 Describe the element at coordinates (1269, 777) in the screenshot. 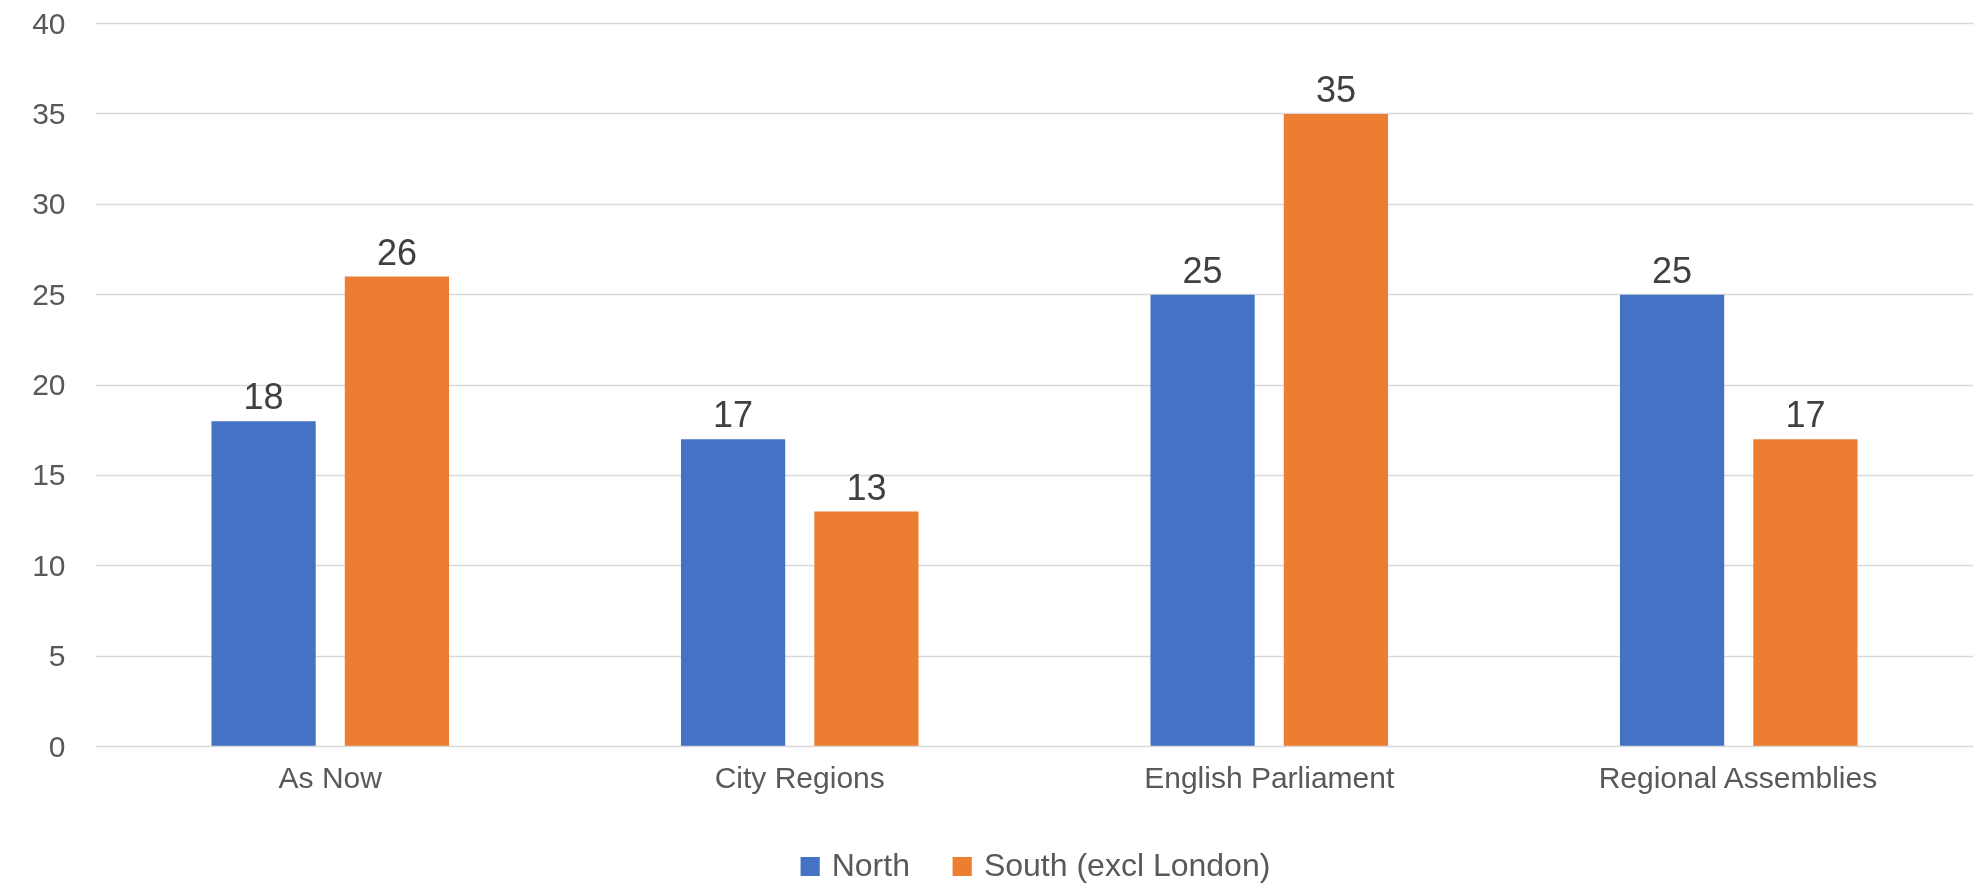

I see `x-tick-label: English Parliament` at that location.